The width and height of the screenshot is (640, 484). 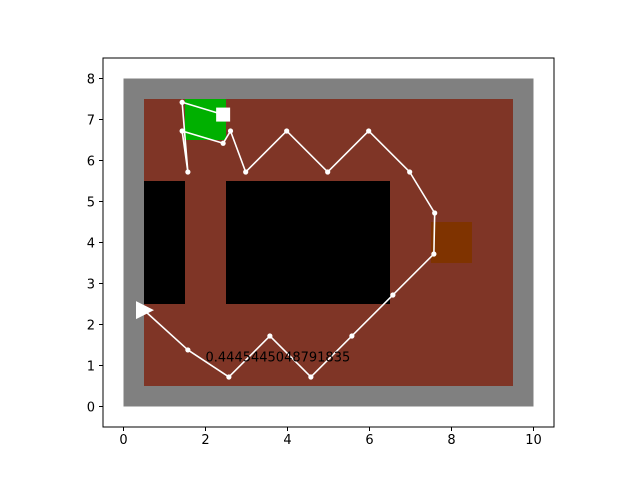 I want to click on y-tick-label-7: 7, so click(x=91, y=121).